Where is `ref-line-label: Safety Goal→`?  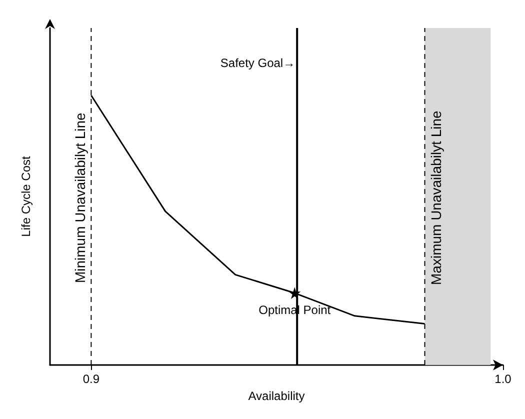
ref-line-label: Safety Goal→ is located at coordinates (258, 63).